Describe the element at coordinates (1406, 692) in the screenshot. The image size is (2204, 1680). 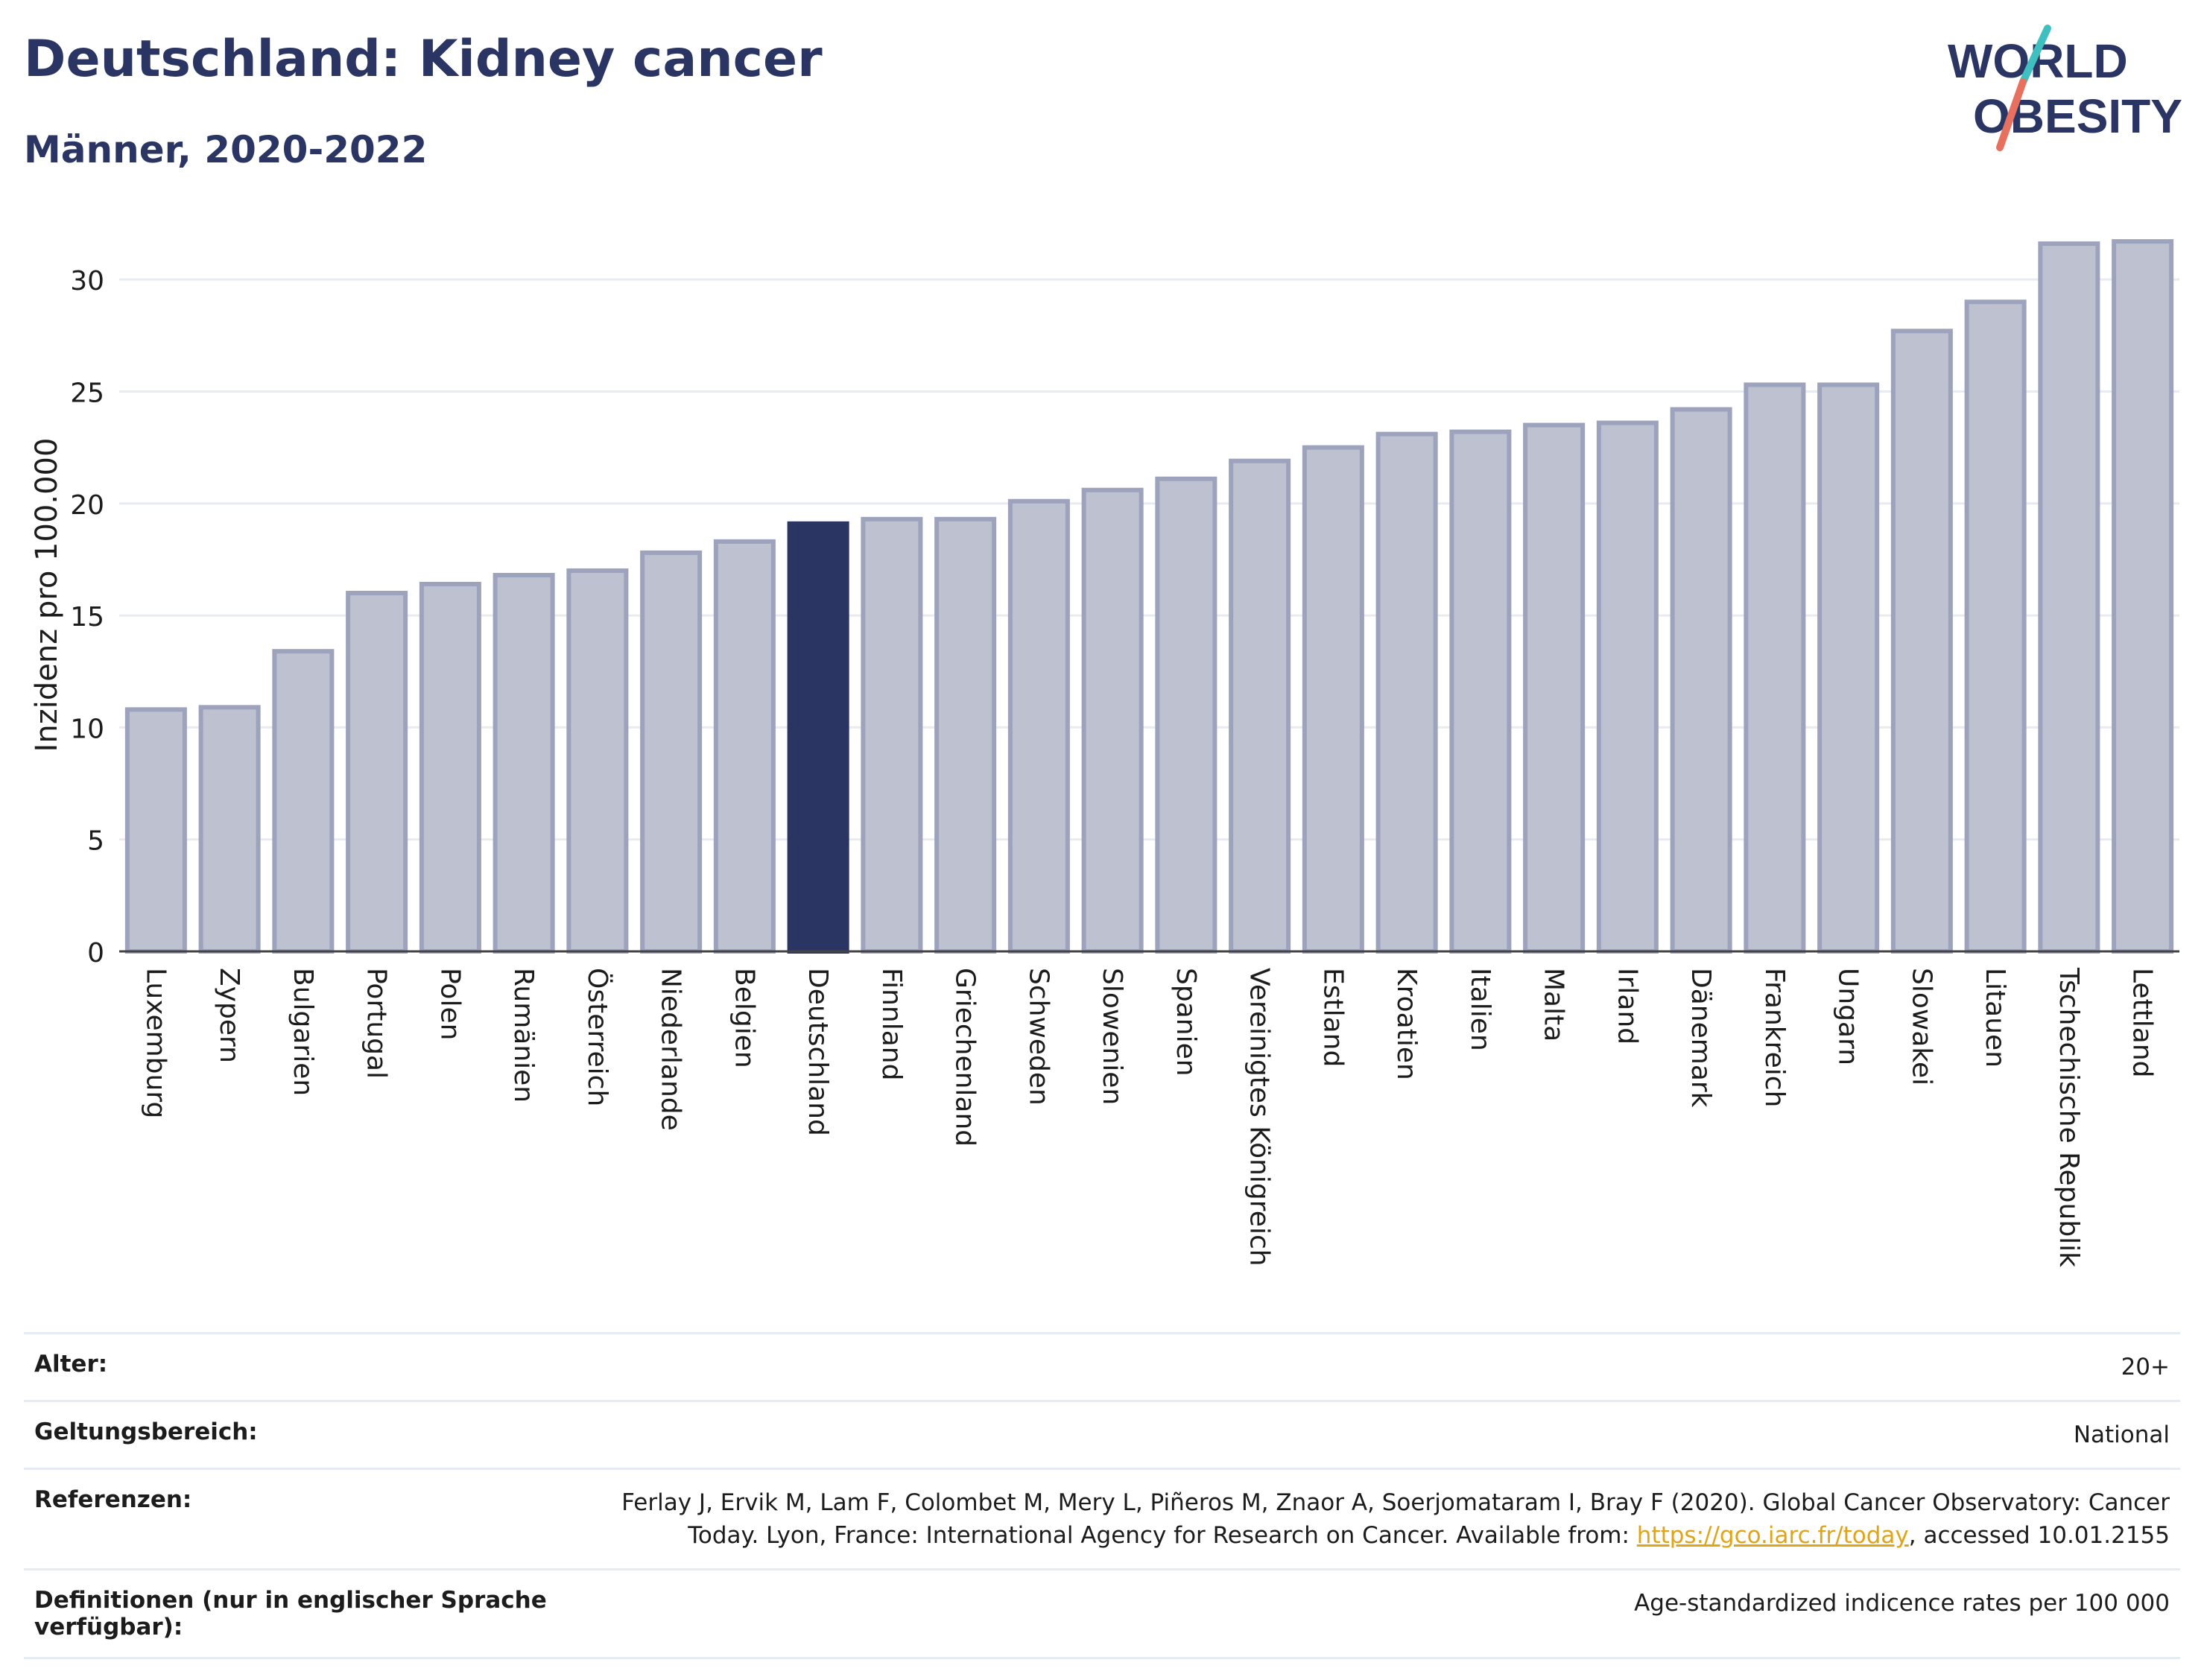
I see `bar-kroatien` at that location.